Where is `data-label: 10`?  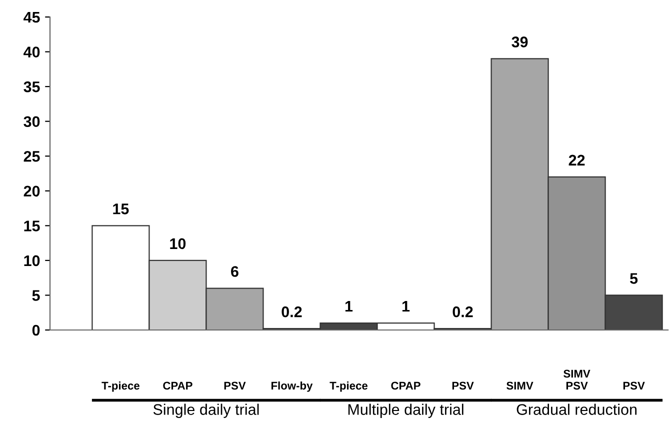
data-label: 10 is located at coordinates (178, 244).